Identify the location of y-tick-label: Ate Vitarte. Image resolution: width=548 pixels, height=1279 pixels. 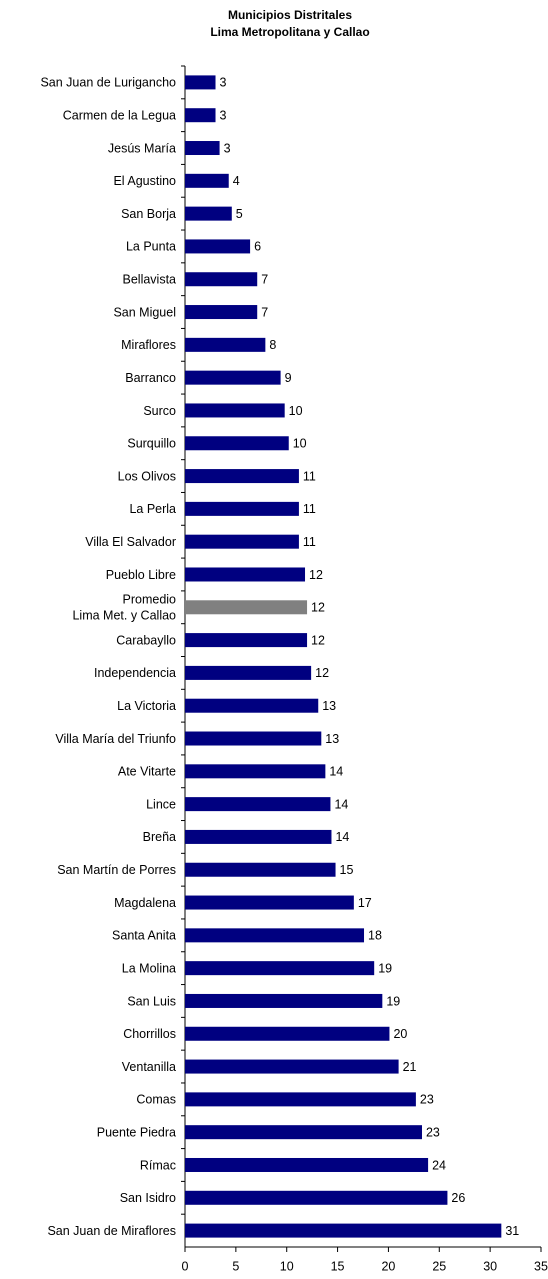
(147, 772).